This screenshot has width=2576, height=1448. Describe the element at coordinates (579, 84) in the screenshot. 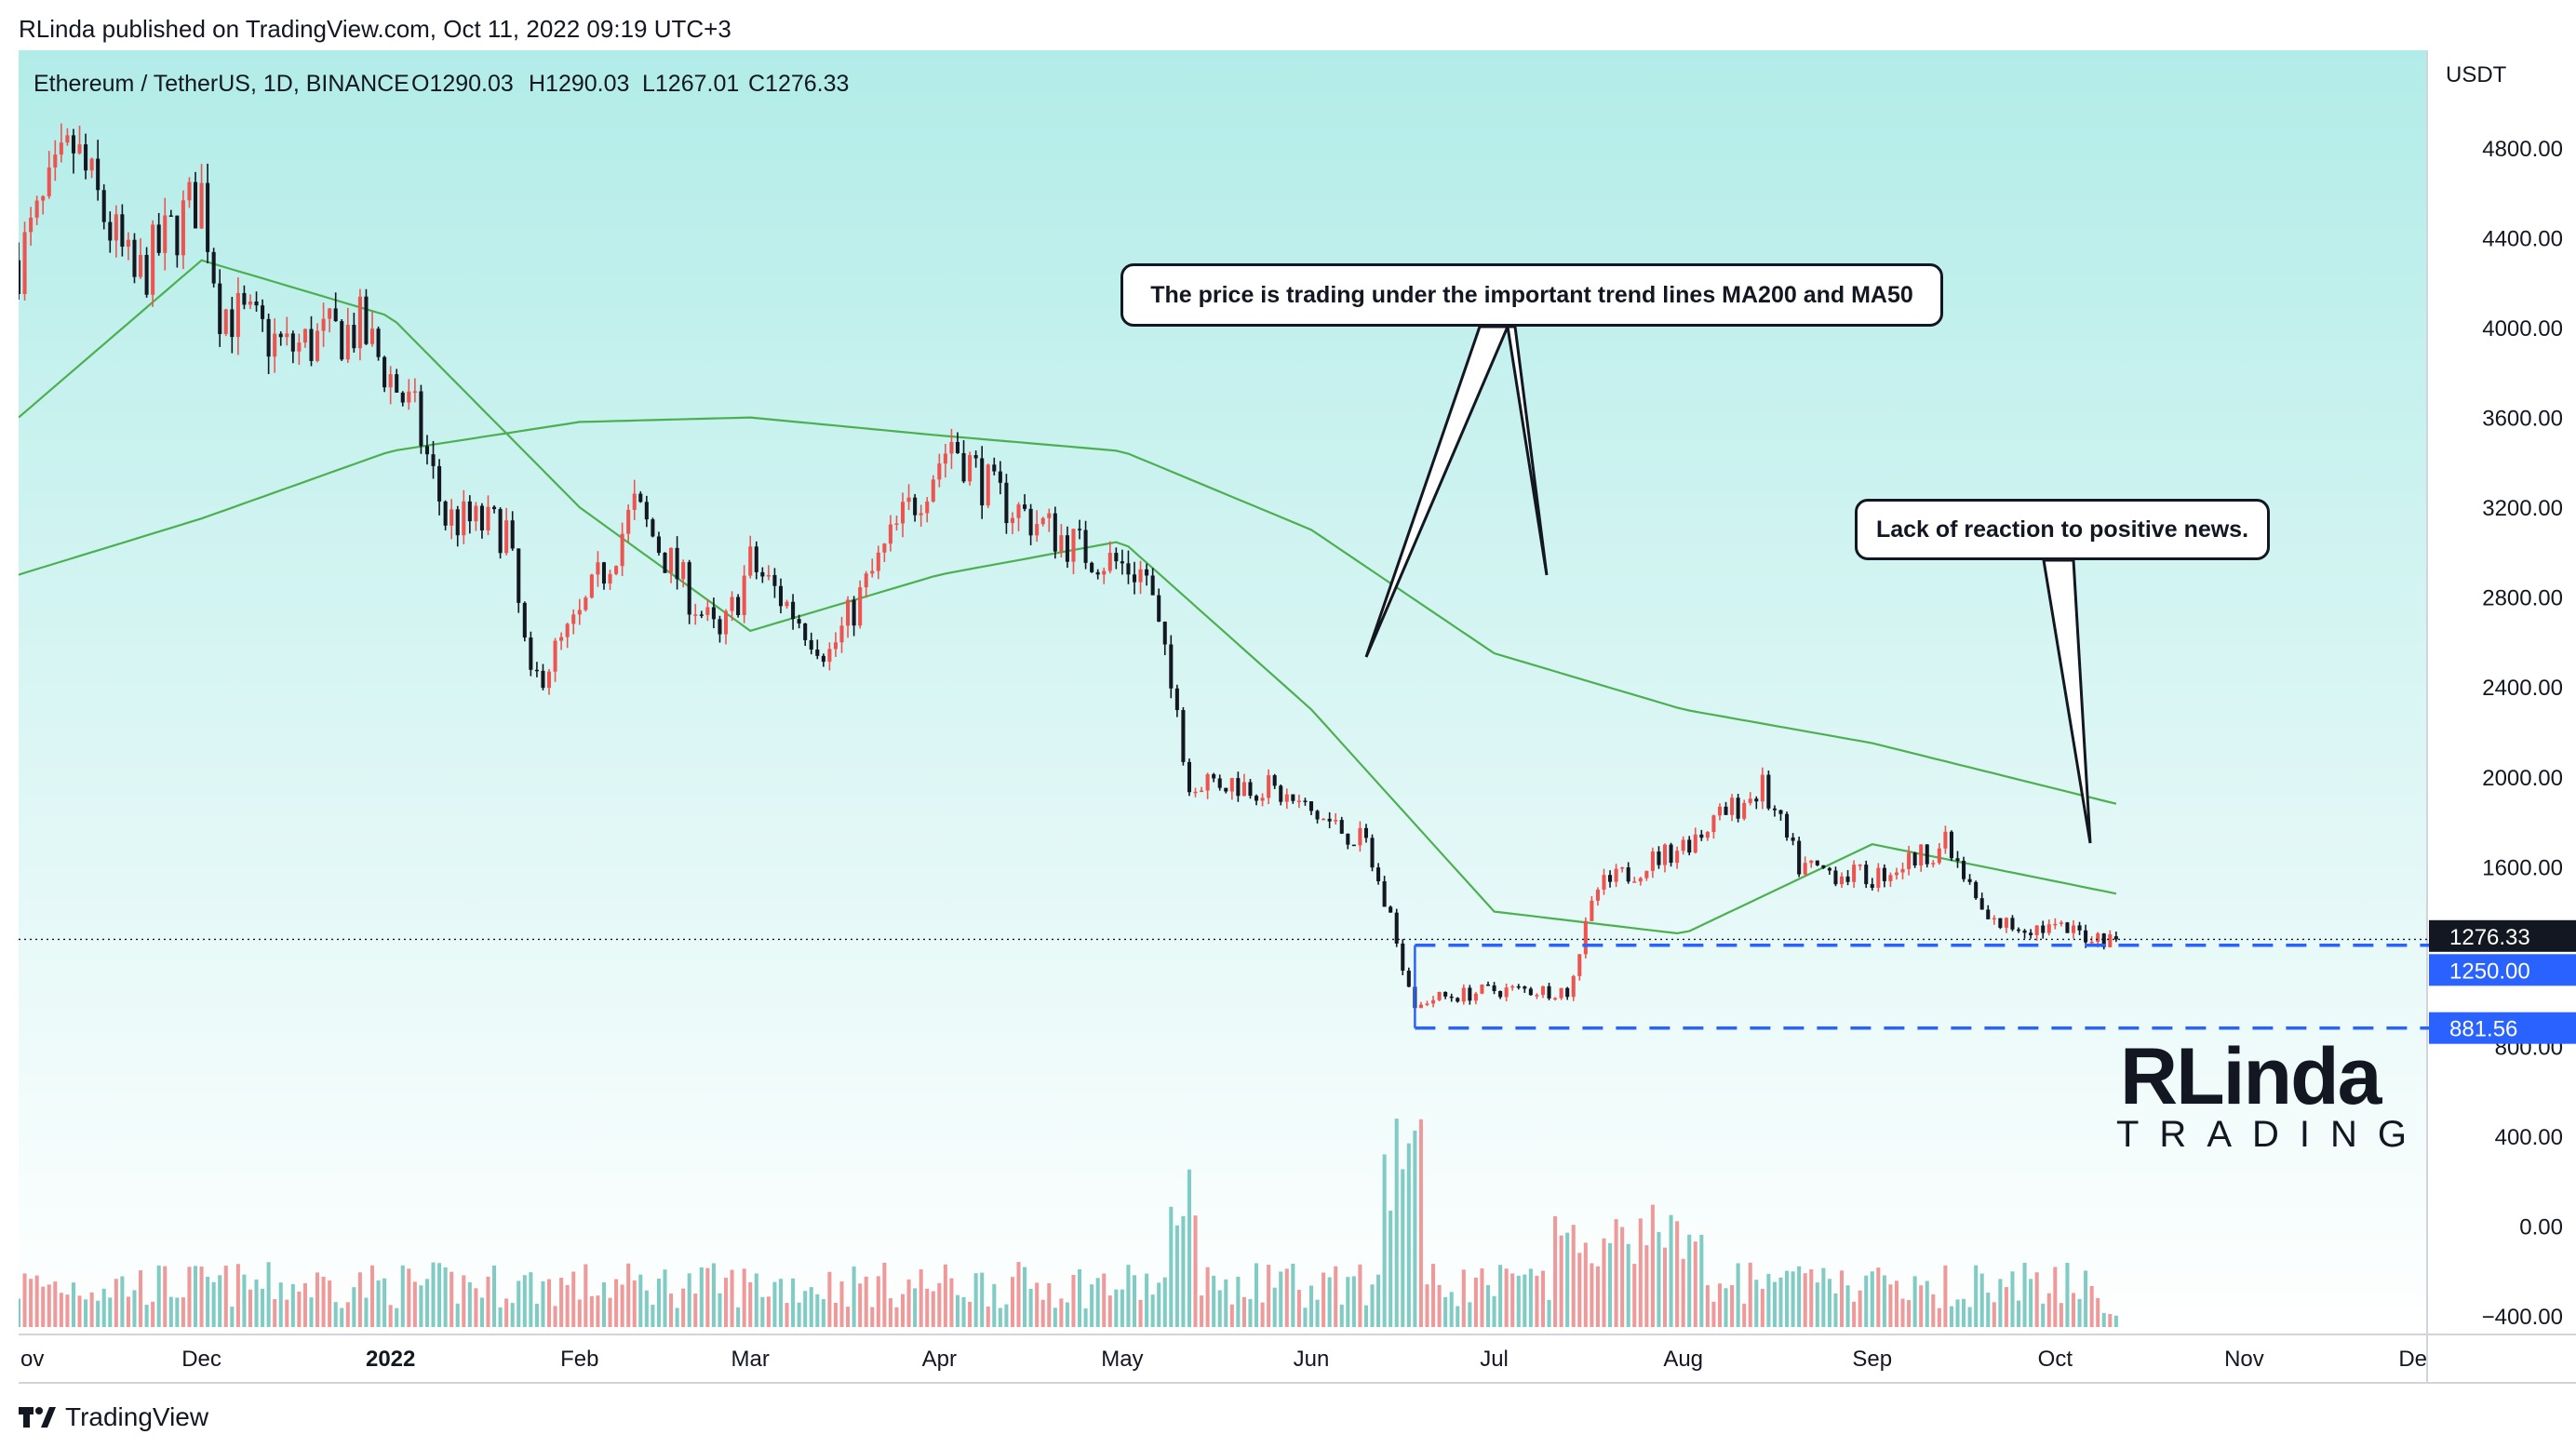

I see `legend-high: H1290.03` at that location.